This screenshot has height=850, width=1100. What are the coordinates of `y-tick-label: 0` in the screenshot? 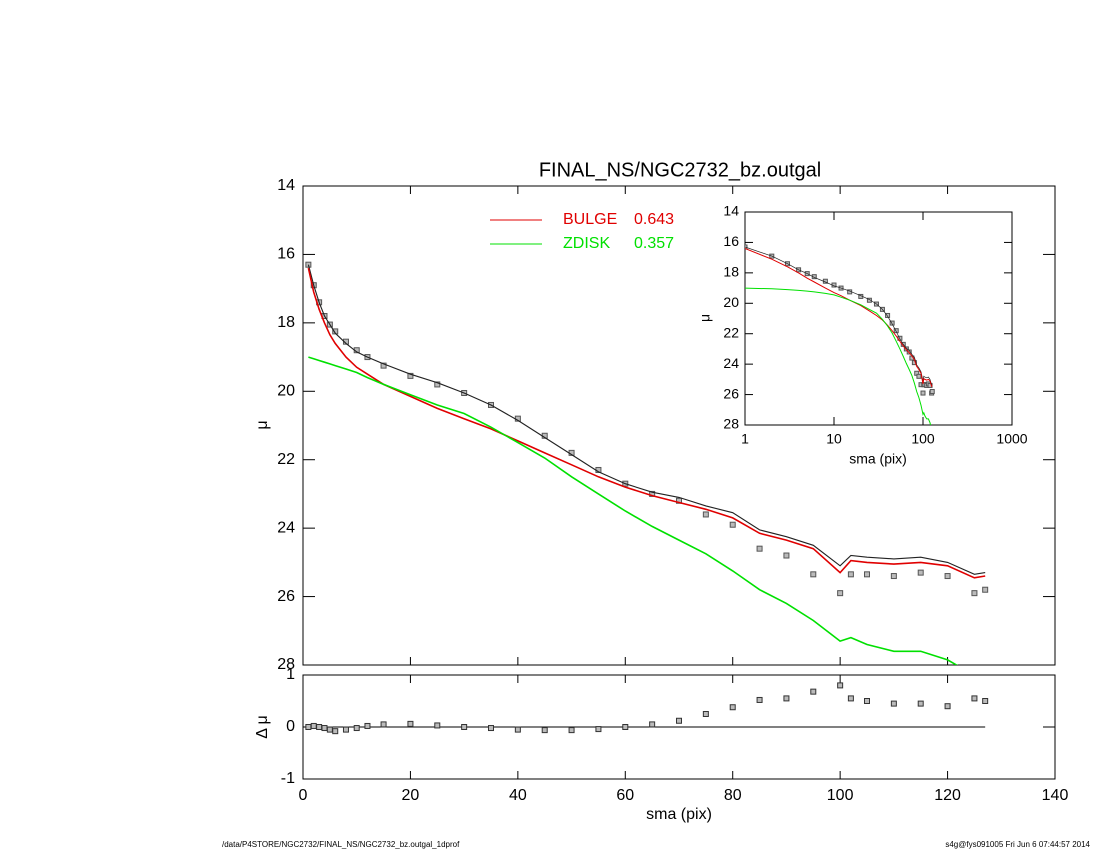 It's located at (290, 726).